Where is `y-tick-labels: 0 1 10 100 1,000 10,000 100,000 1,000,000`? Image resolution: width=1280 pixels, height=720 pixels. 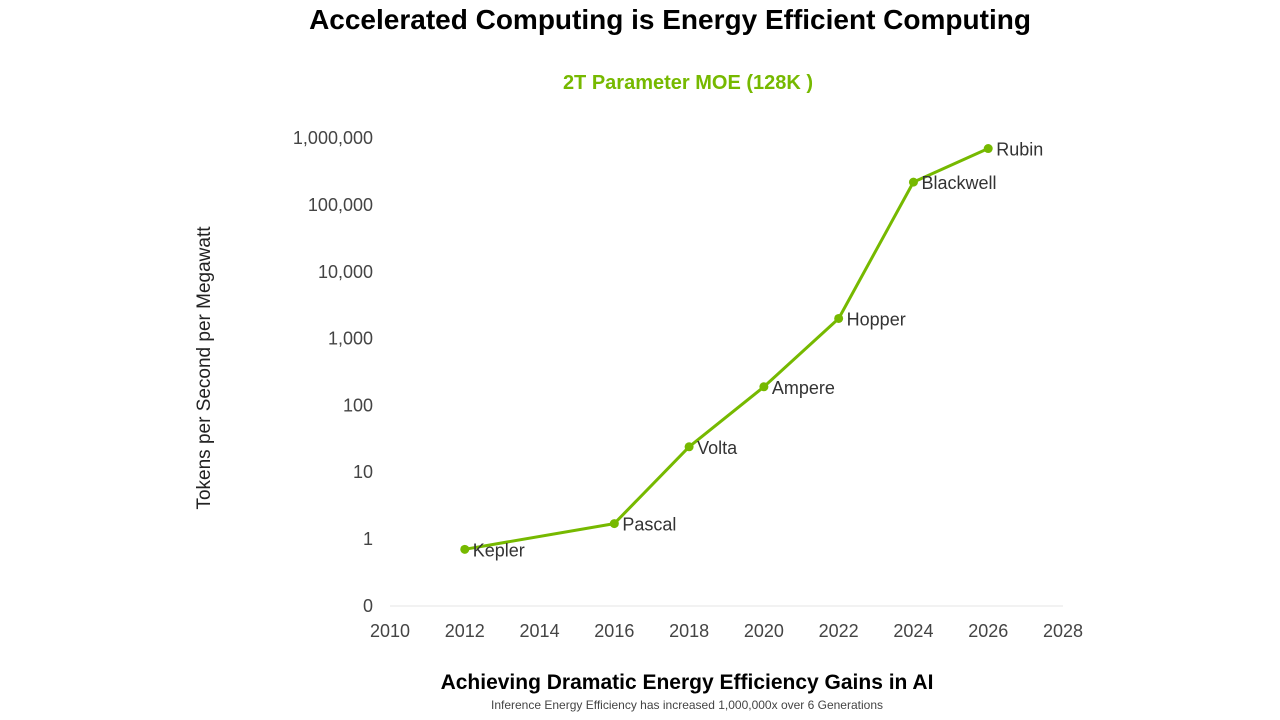
y-tick-labels: 0 1 10 100 1,000 10,000 100,000 1,000,000 is located at coordinates (333, 372).